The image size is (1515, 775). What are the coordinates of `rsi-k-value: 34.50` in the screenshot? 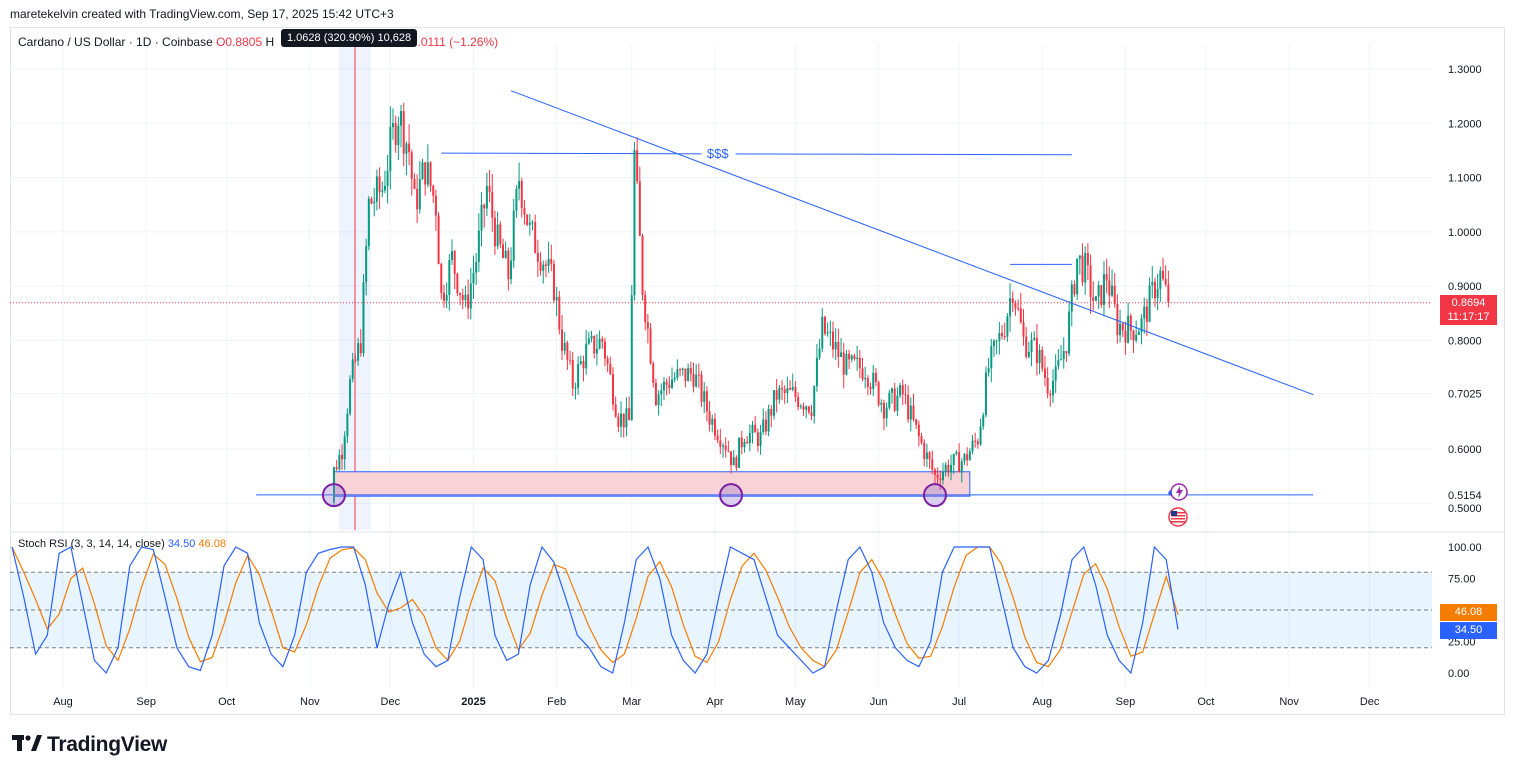 It's located at (181, 544).